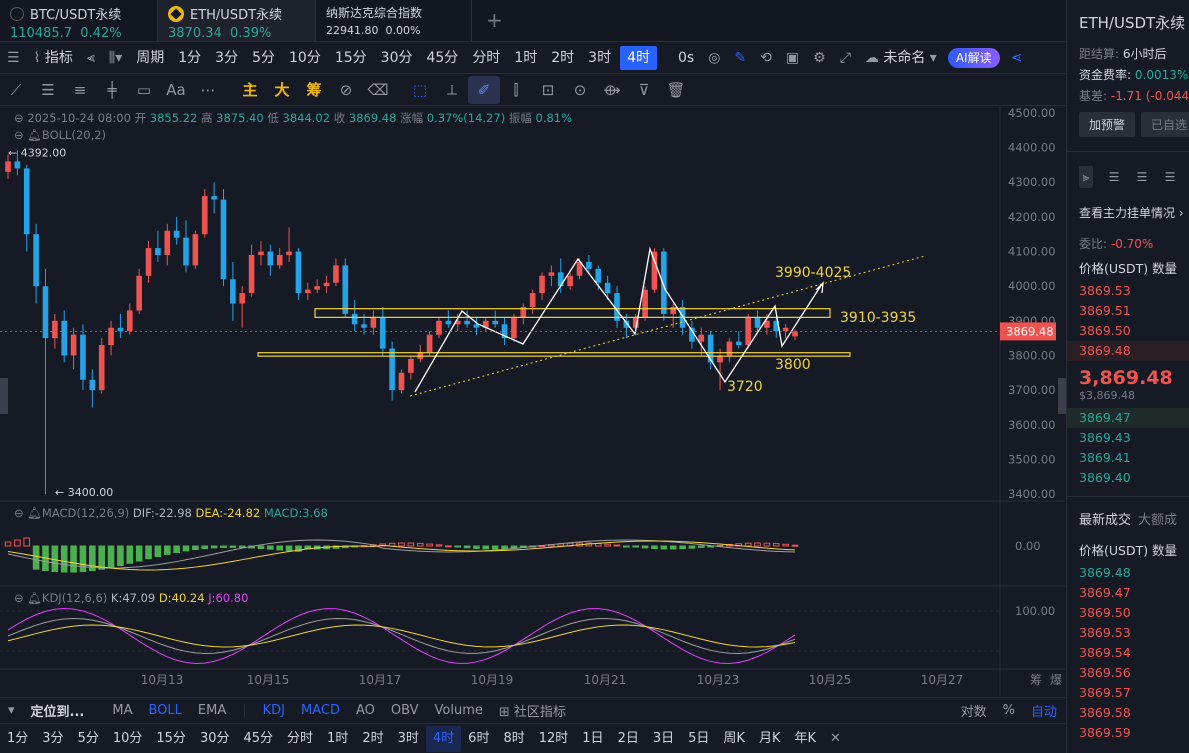 The image size is (1189, 753). Describe the element at coordinates (346, 89) in the screenshot. I see `magic-tool-icon: ⊘` at that location.